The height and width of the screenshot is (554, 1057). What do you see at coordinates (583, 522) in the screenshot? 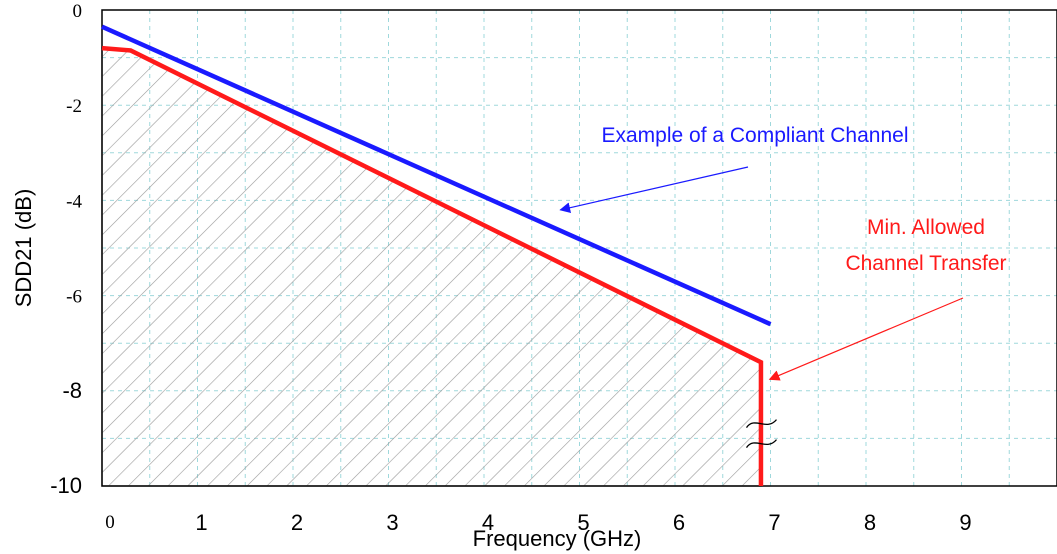
I see `x-tick-label: 5` at bounding box center [583, 522].